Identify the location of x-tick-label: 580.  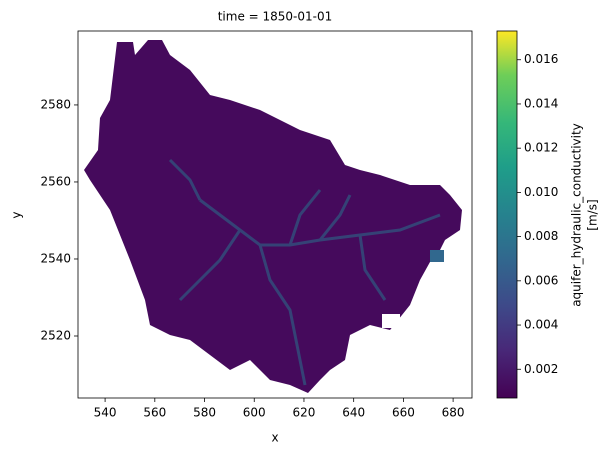
(204, 413).